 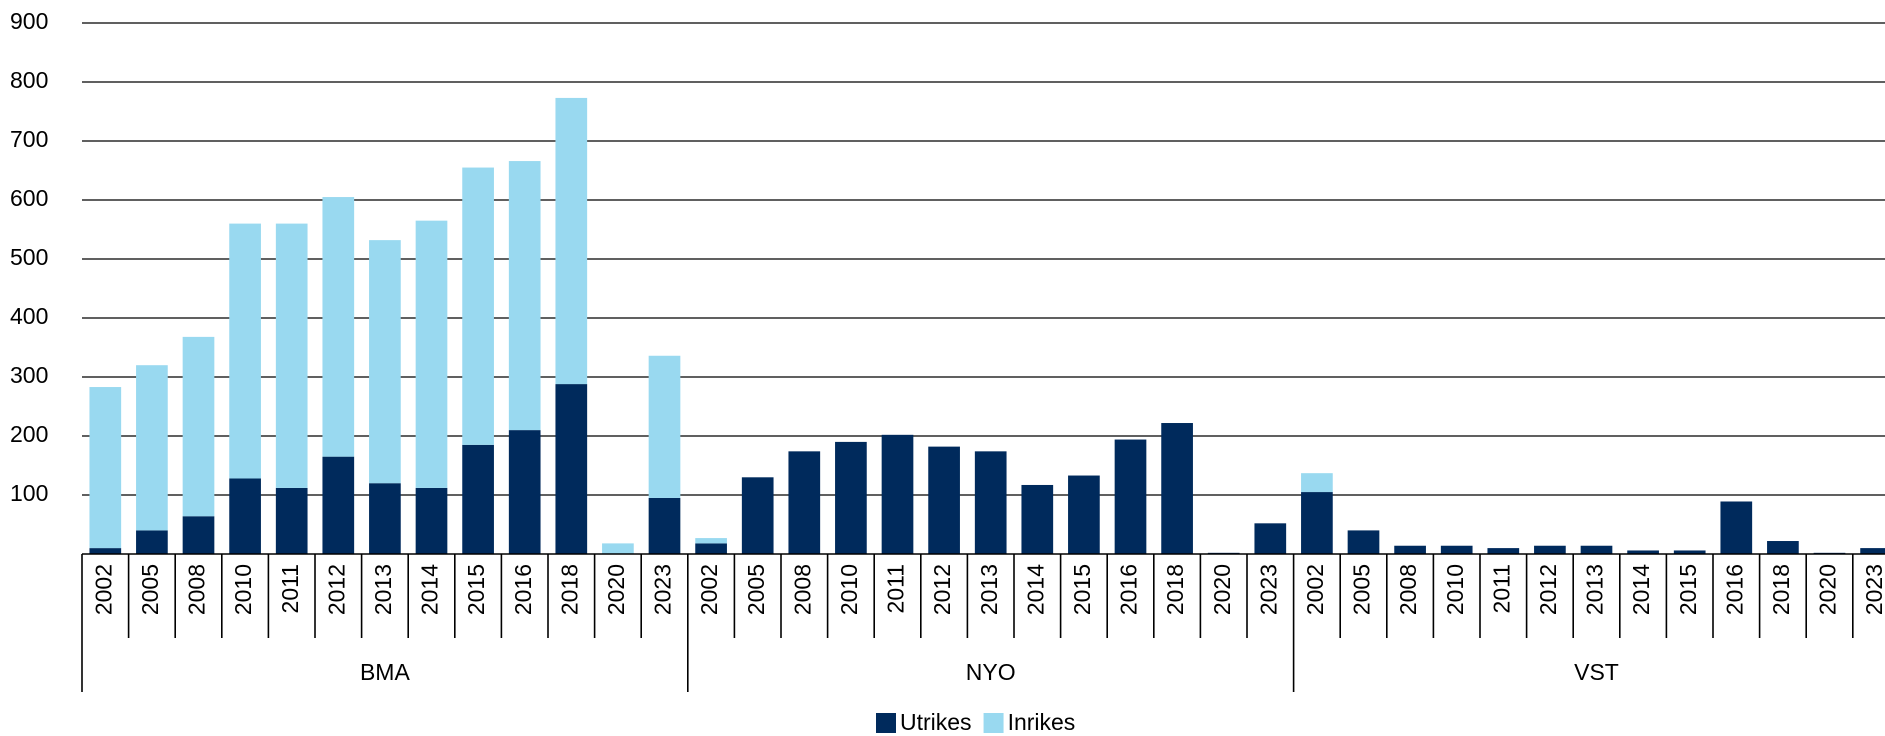 What do you see at coordinates (936, 722) in the screenshot?
I see `legend-label: Utrikes` at bounding box center [936, 722].